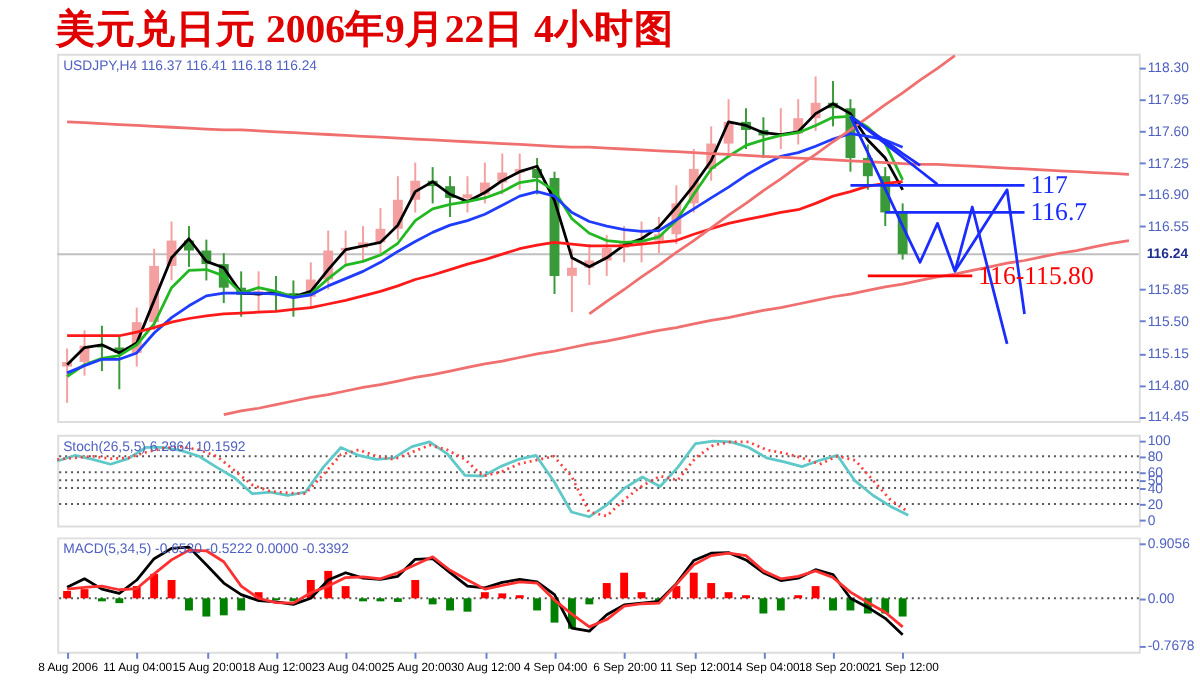  I want to click on series-label: 116.7, so click(1059, 212).